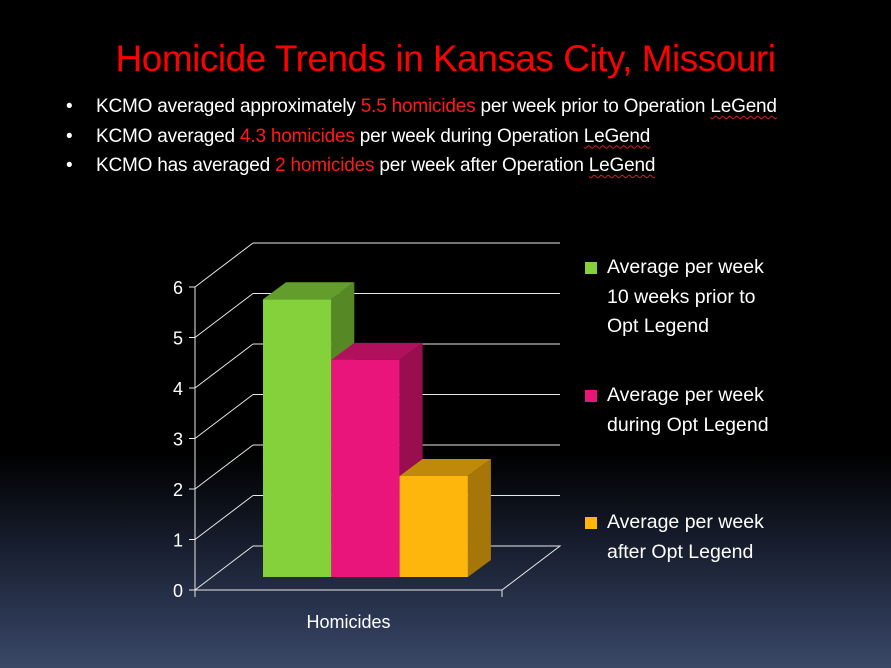  I want to click on y-tick-label: 1, so click(178, 541).